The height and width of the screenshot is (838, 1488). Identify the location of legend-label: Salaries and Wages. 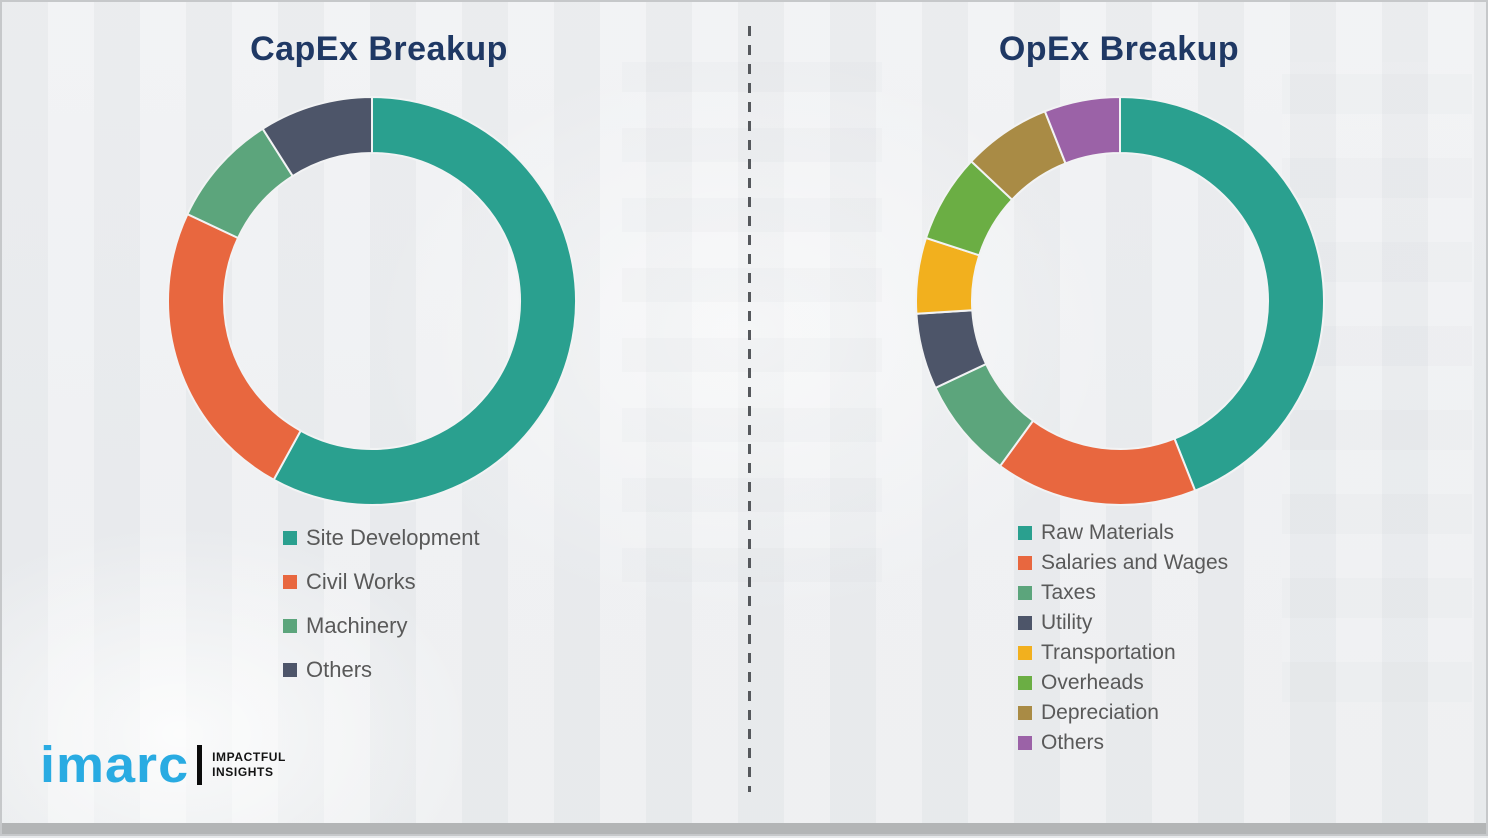
(1135, 562).